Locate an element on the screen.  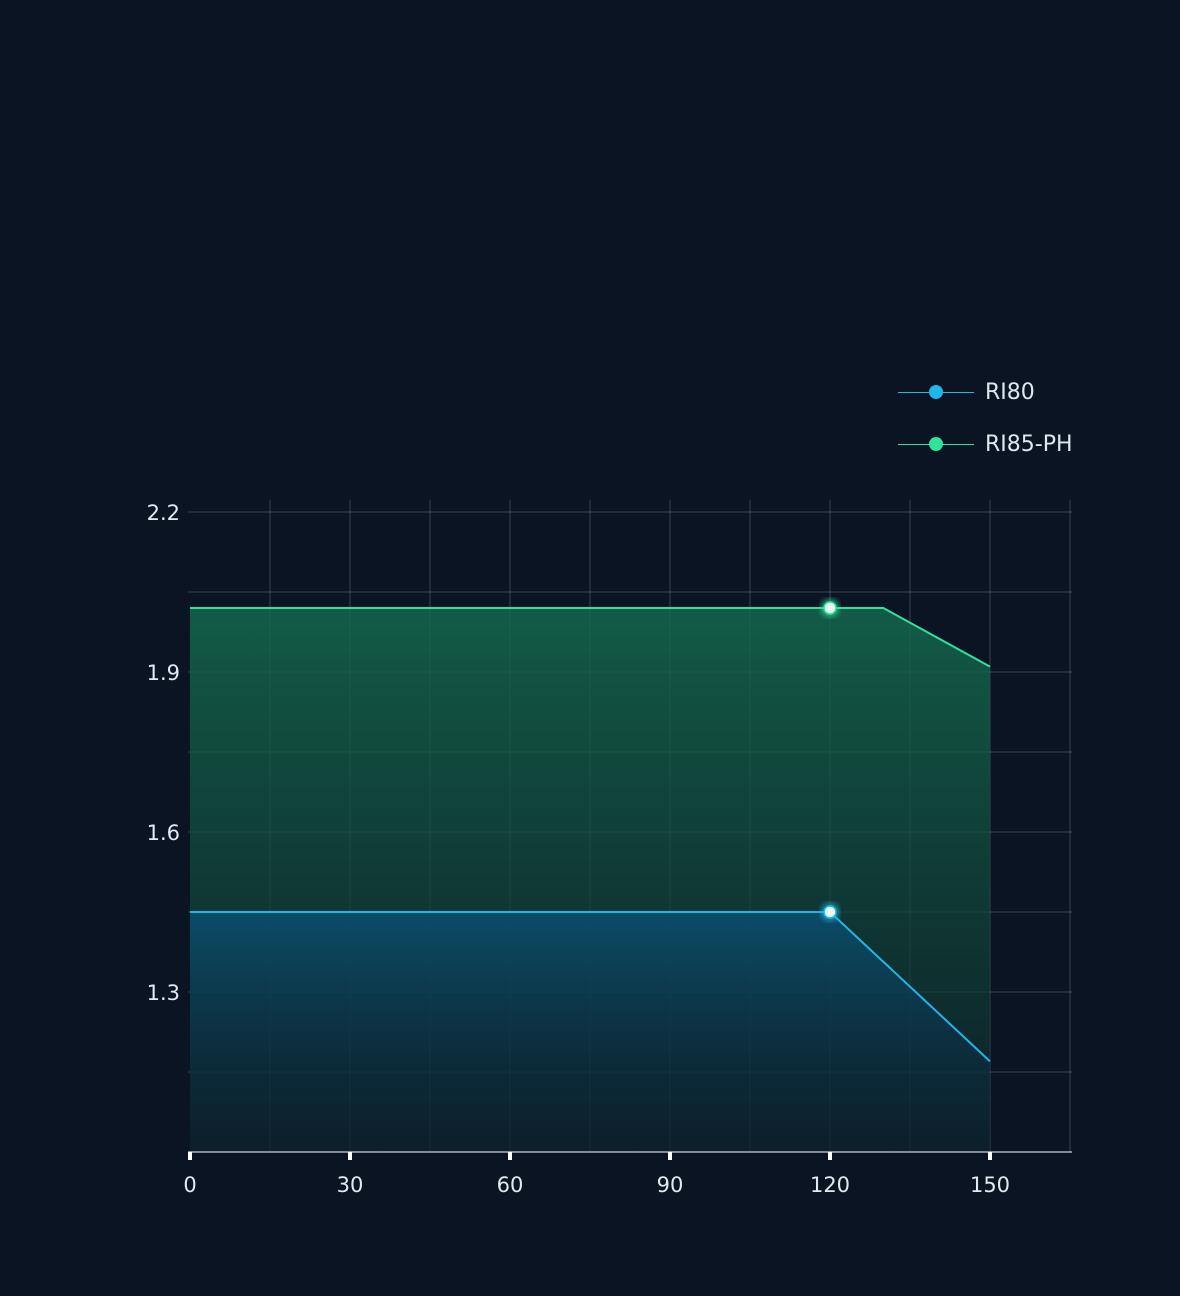
legend-label: RI85-PH is located at coordinates (1029, 444).